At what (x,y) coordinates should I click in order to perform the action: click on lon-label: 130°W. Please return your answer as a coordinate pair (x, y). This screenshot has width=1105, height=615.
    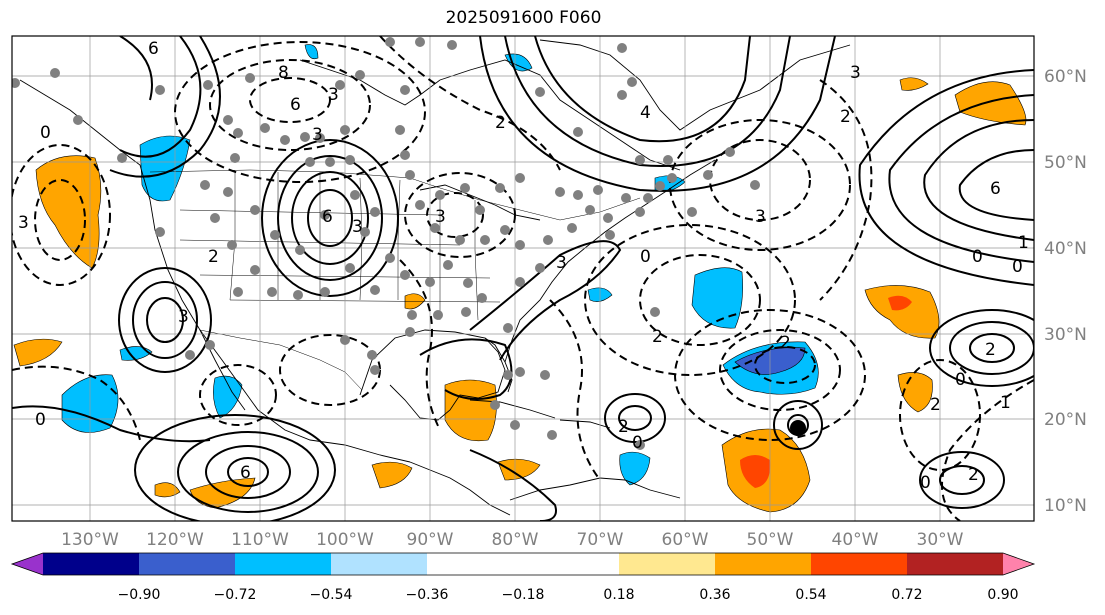
    Looking at the image, I should click on (90, 540).